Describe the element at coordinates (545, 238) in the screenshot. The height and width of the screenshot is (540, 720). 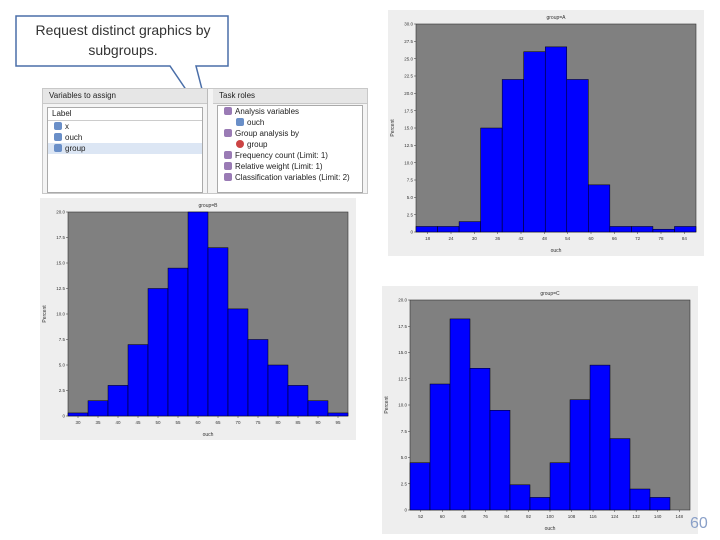
I see `x-tick-label: 48` at that location.